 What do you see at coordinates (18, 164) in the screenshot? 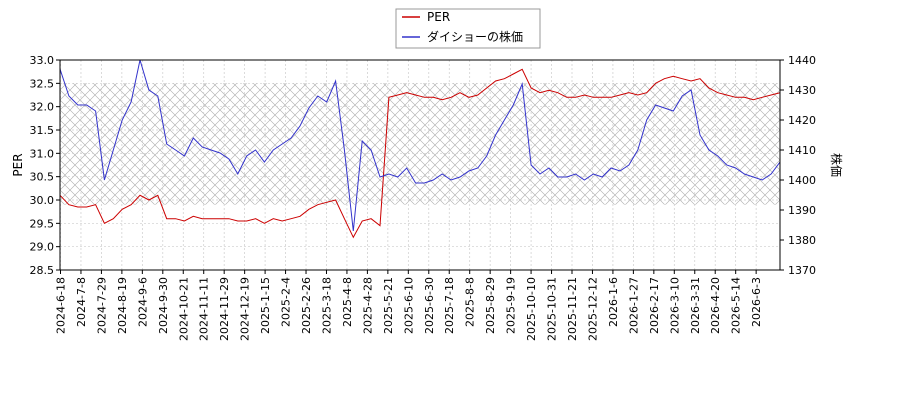
I see `left-axis-title: PER` at bounding box center [18, 164].